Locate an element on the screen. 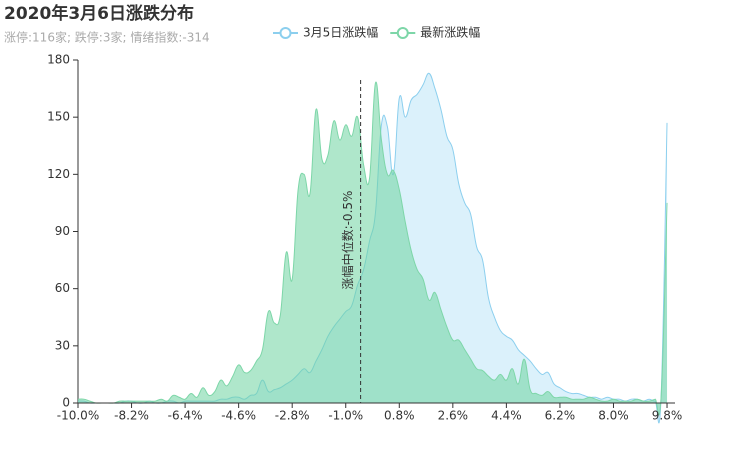 The image size is (750, 463). x-tick-label: 8.0% is located at coordinates (613, 416).